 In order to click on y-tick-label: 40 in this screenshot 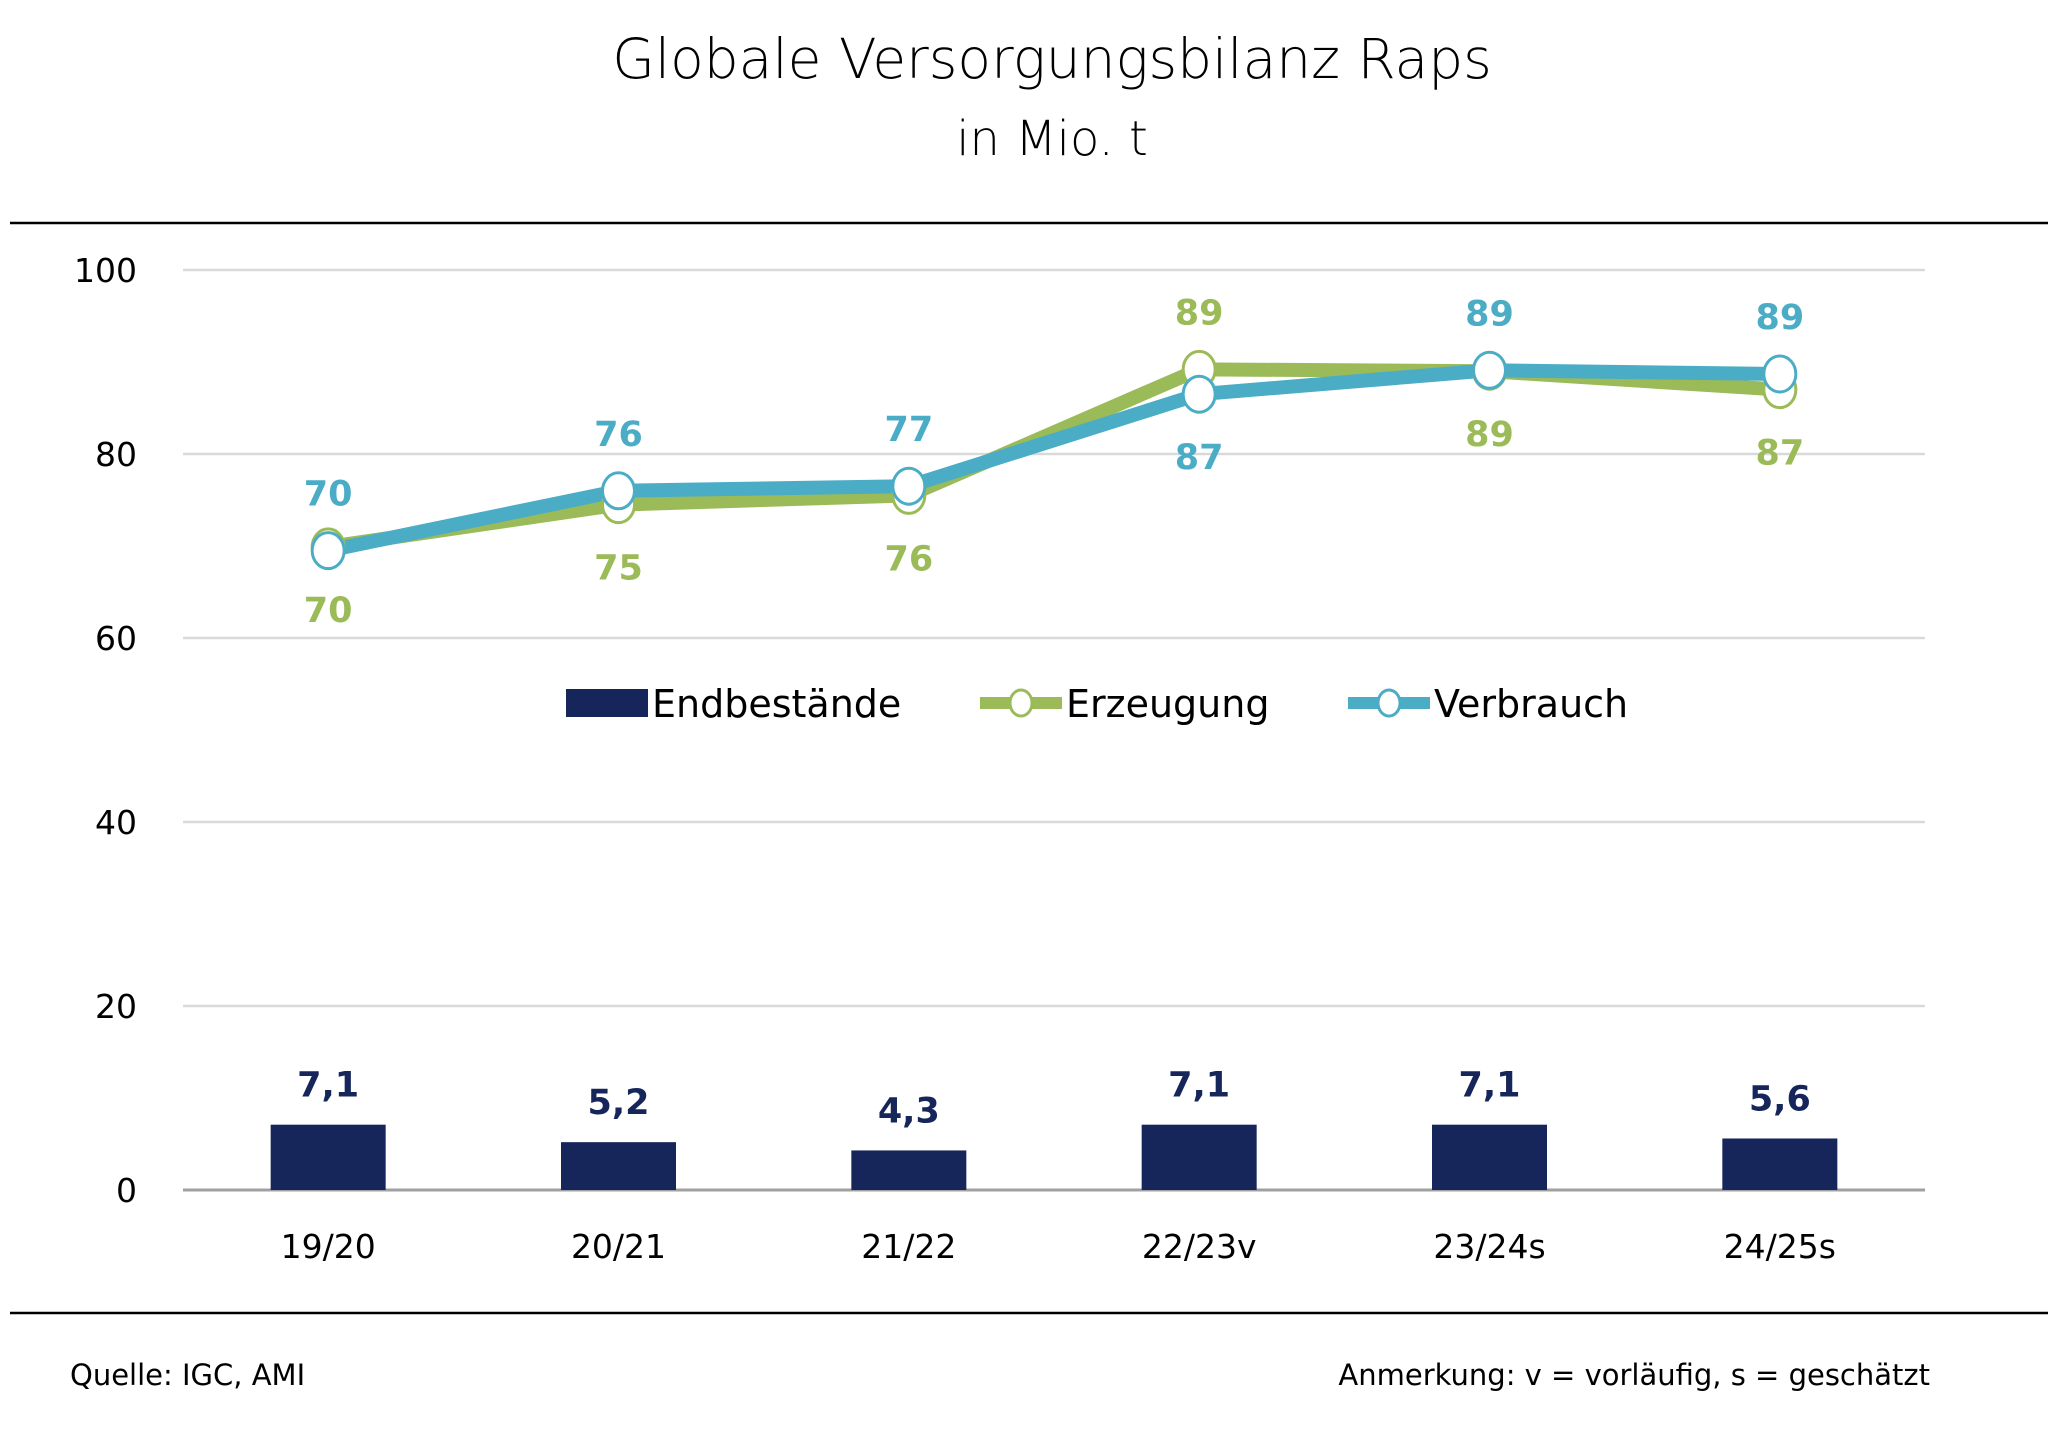, I will do `click(116, 822)`.